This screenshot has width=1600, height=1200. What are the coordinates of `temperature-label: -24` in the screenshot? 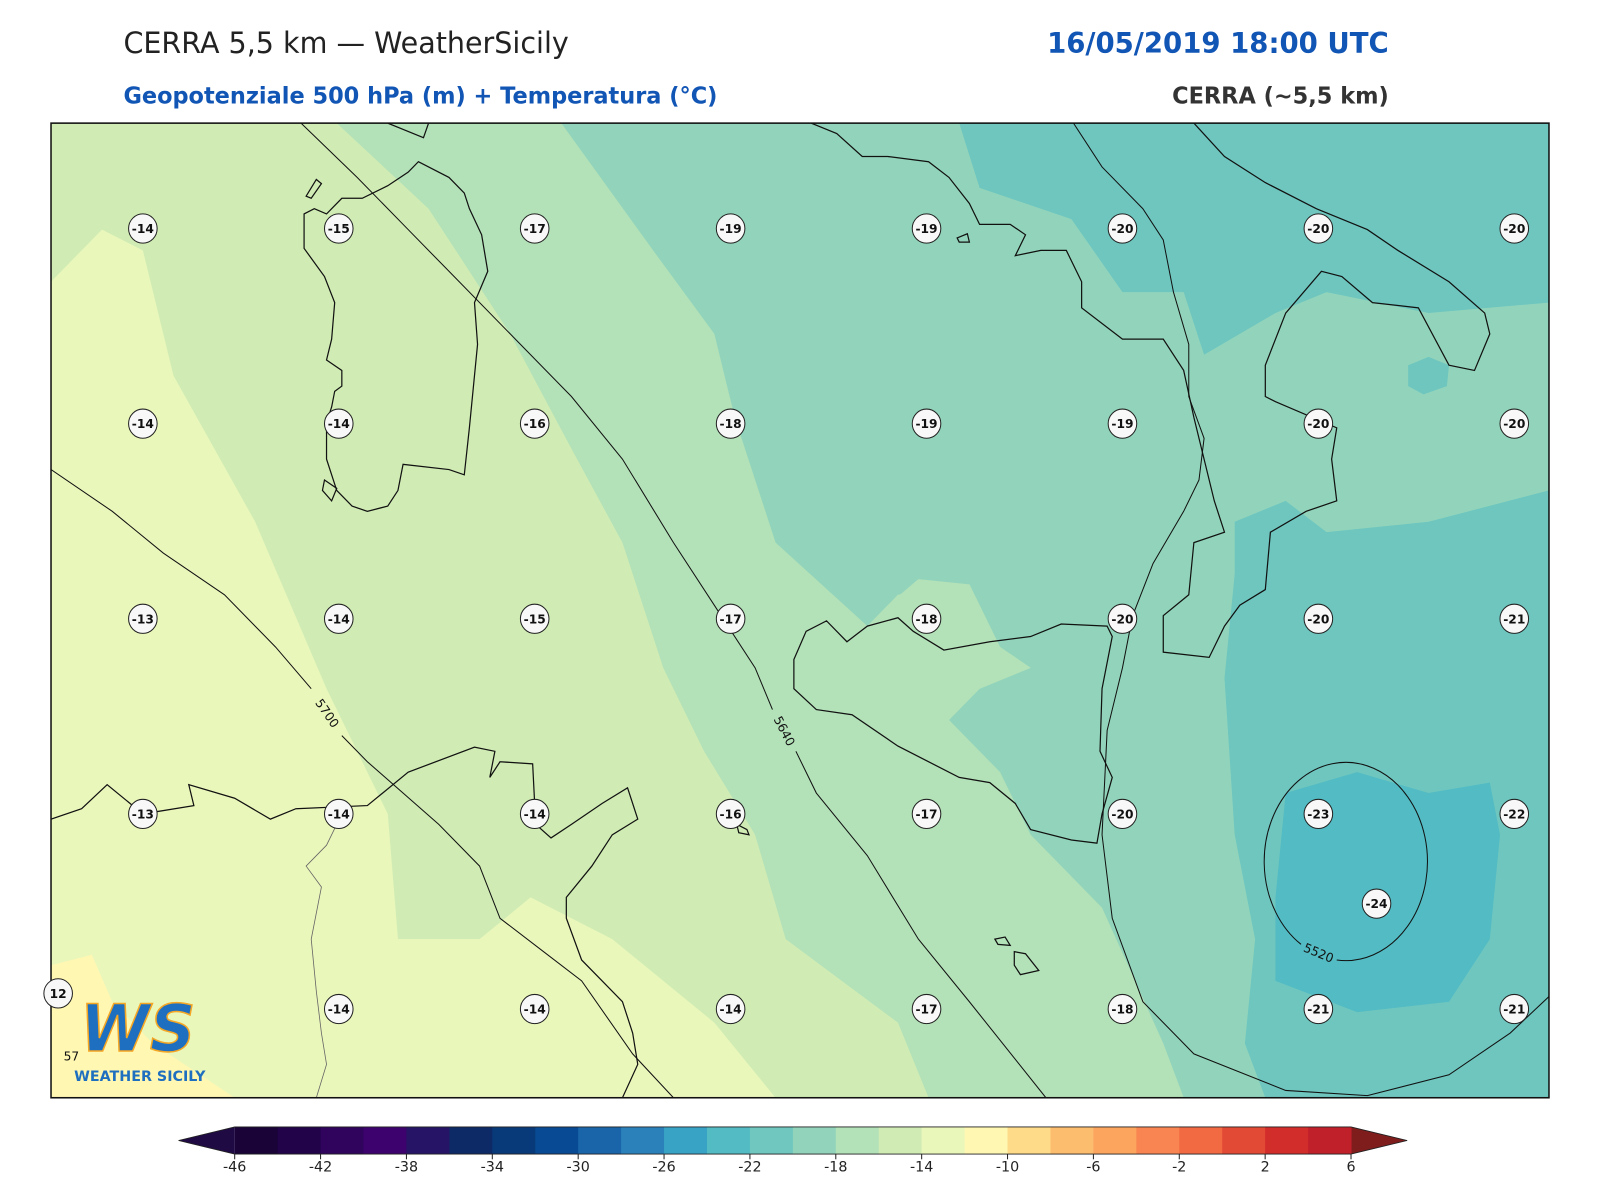 It's located at (1376, 904).